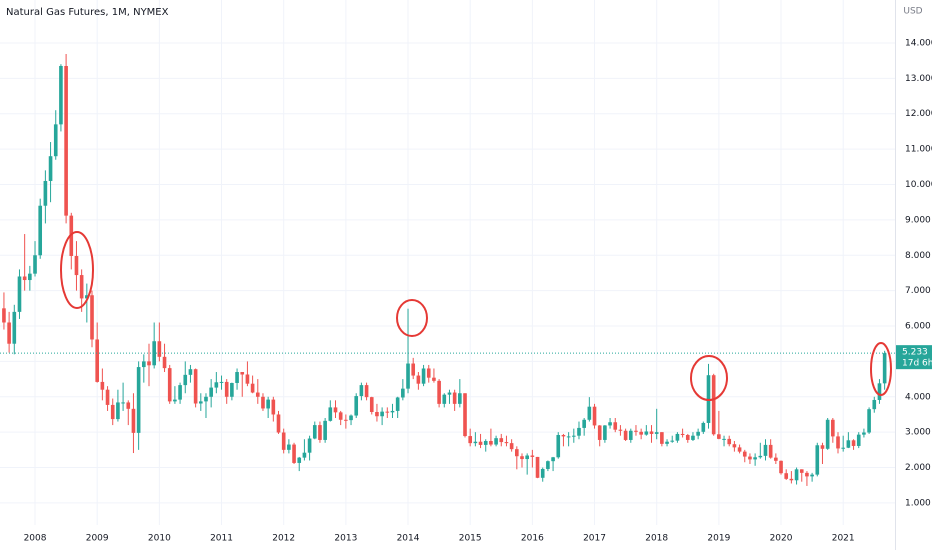 This screenshot has height=554, width=932. Describe the element at coordinates (918, 327) in the screenshot. I see `y-tick-label: 6.000` at that location.